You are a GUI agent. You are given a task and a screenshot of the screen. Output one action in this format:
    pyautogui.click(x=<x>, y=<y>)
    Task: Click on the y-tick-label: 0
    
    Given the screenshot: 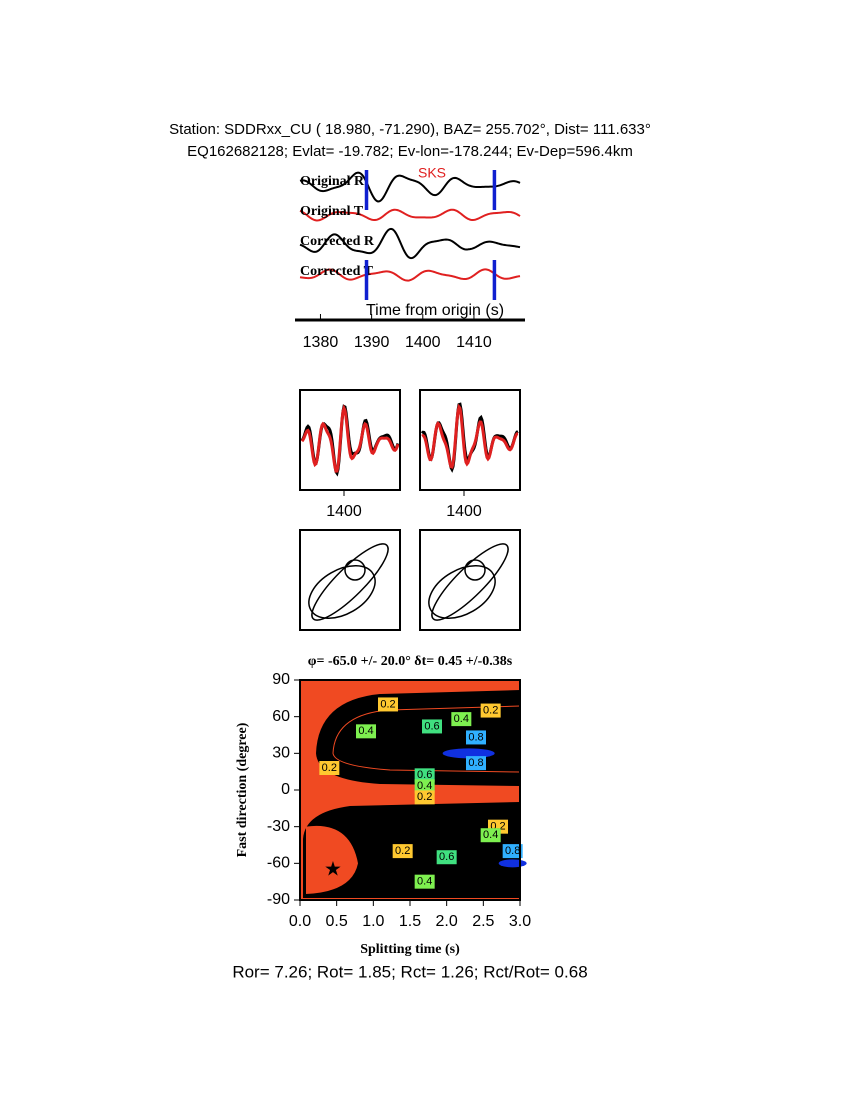 What is the action you would take?
    pyautogui.click(x=285, y=789)
    